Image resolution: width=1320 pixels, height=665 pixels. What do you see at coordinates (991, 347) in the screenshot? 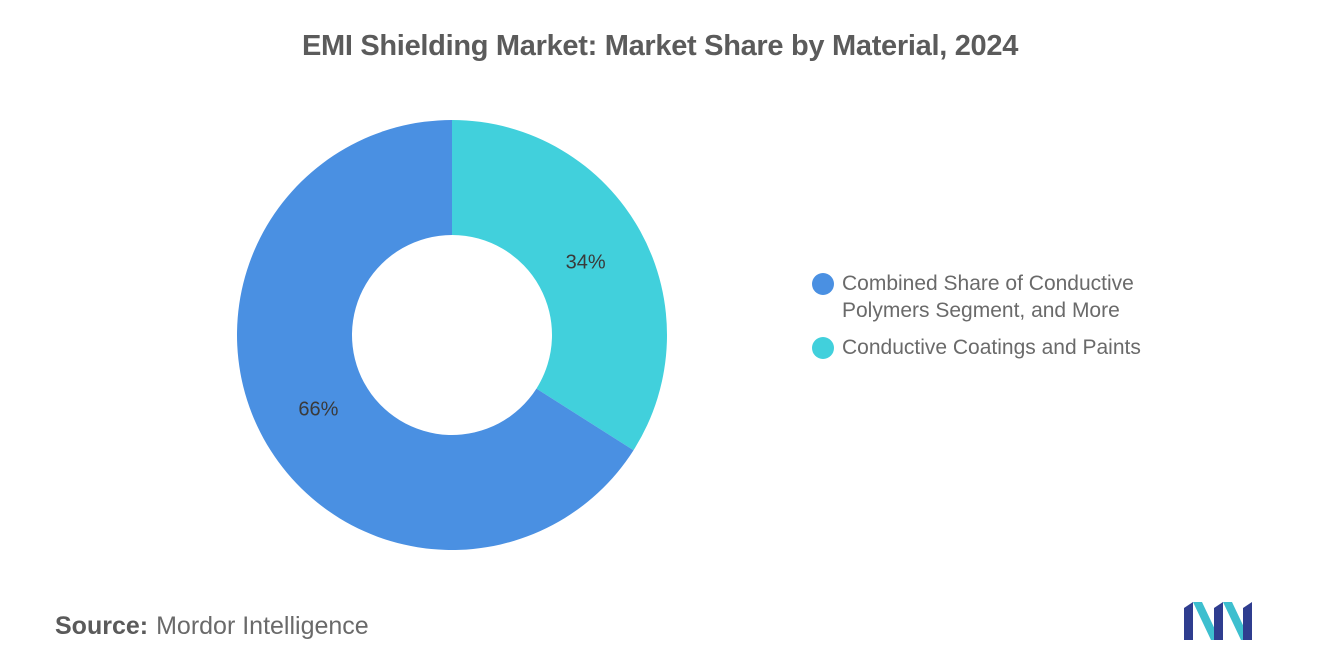
I see `legend-label-conductive-coatings: Conductive Coatings and Paints` at bounding box center [991, 347].